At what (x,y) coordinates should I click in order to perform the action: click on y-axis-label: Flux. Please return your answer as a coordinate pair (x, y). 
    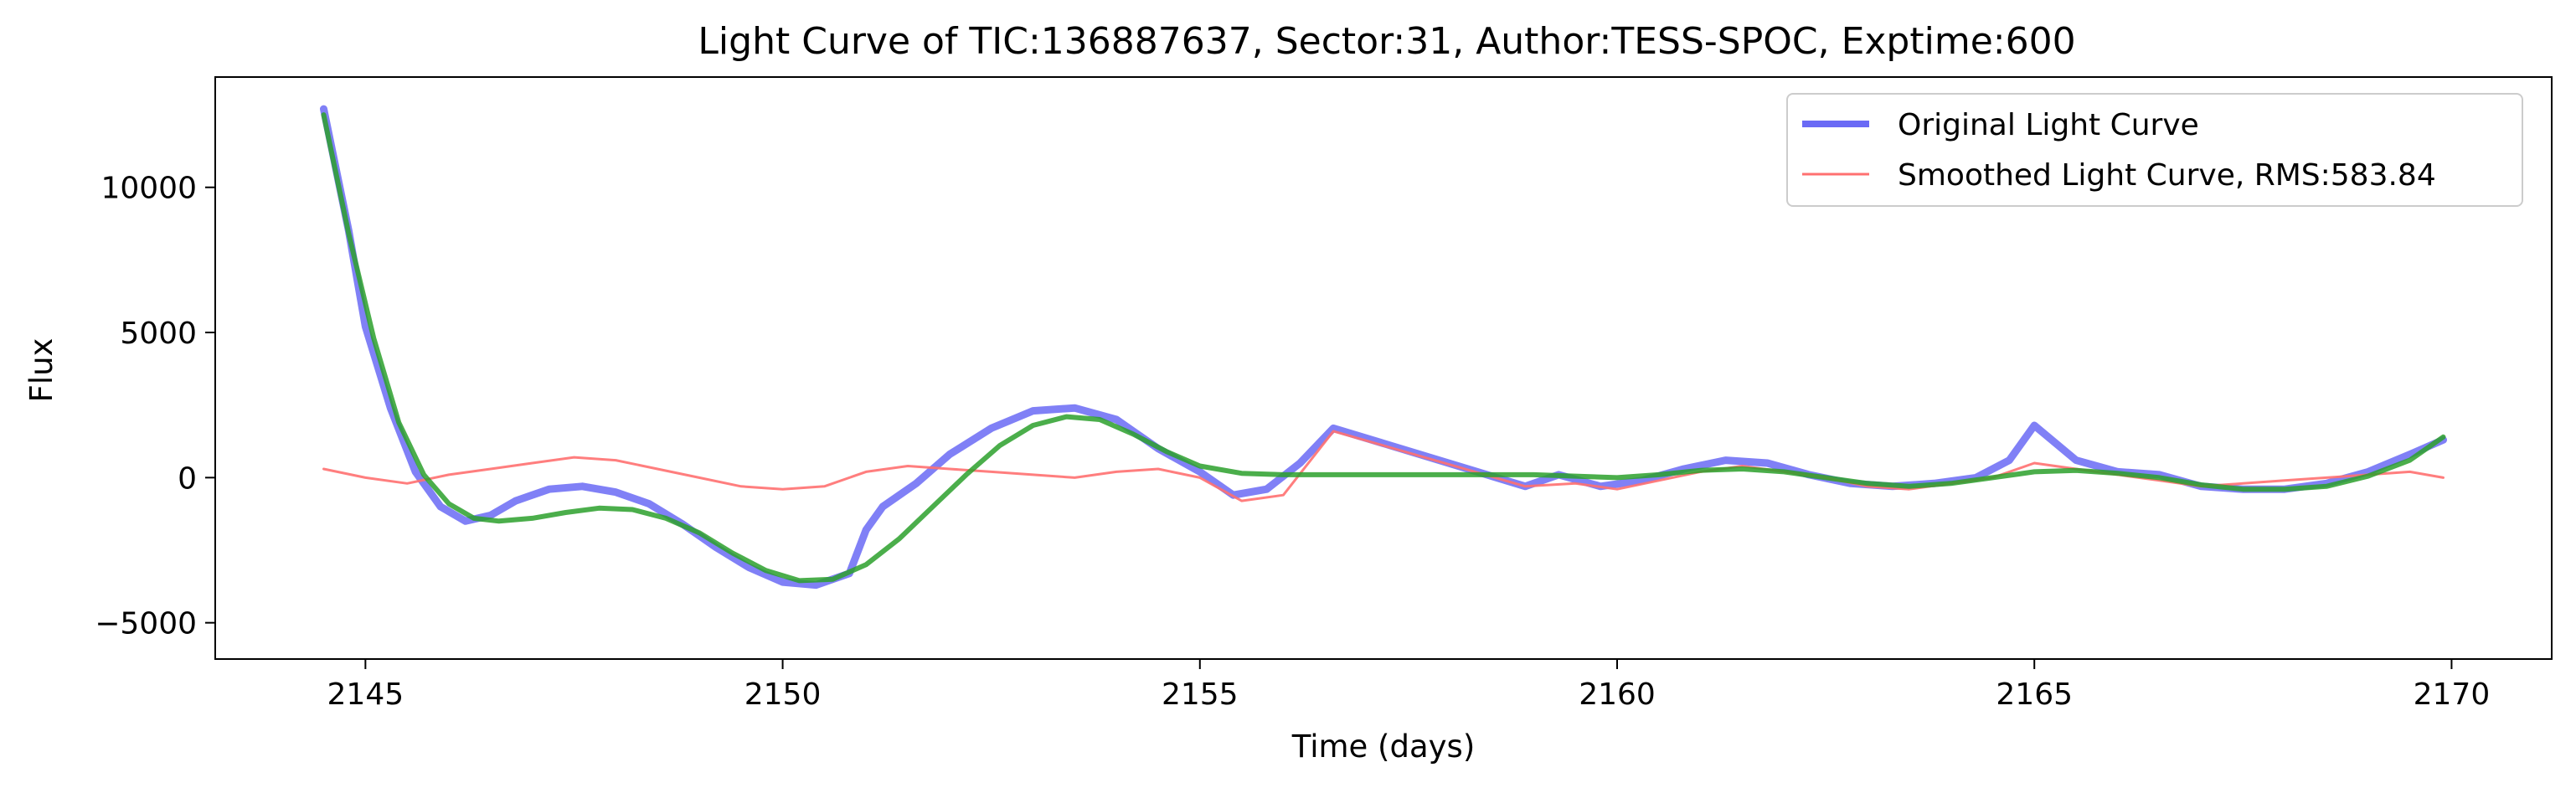
    Looking at the image, I should click on (41, 370).